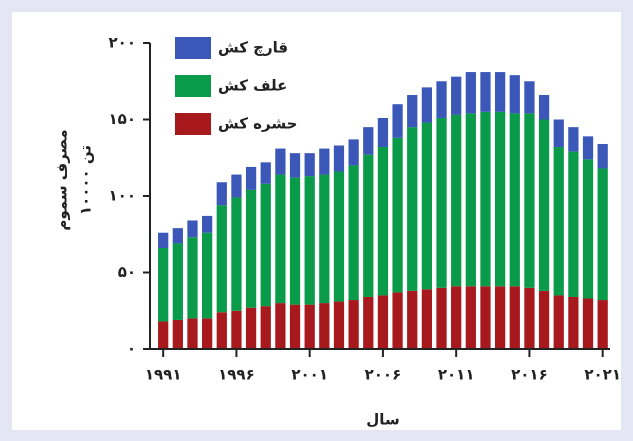  Describe the element at coordinates (253, 48) in the screenshot. I see `legend-label: قارچ کش` at that location.